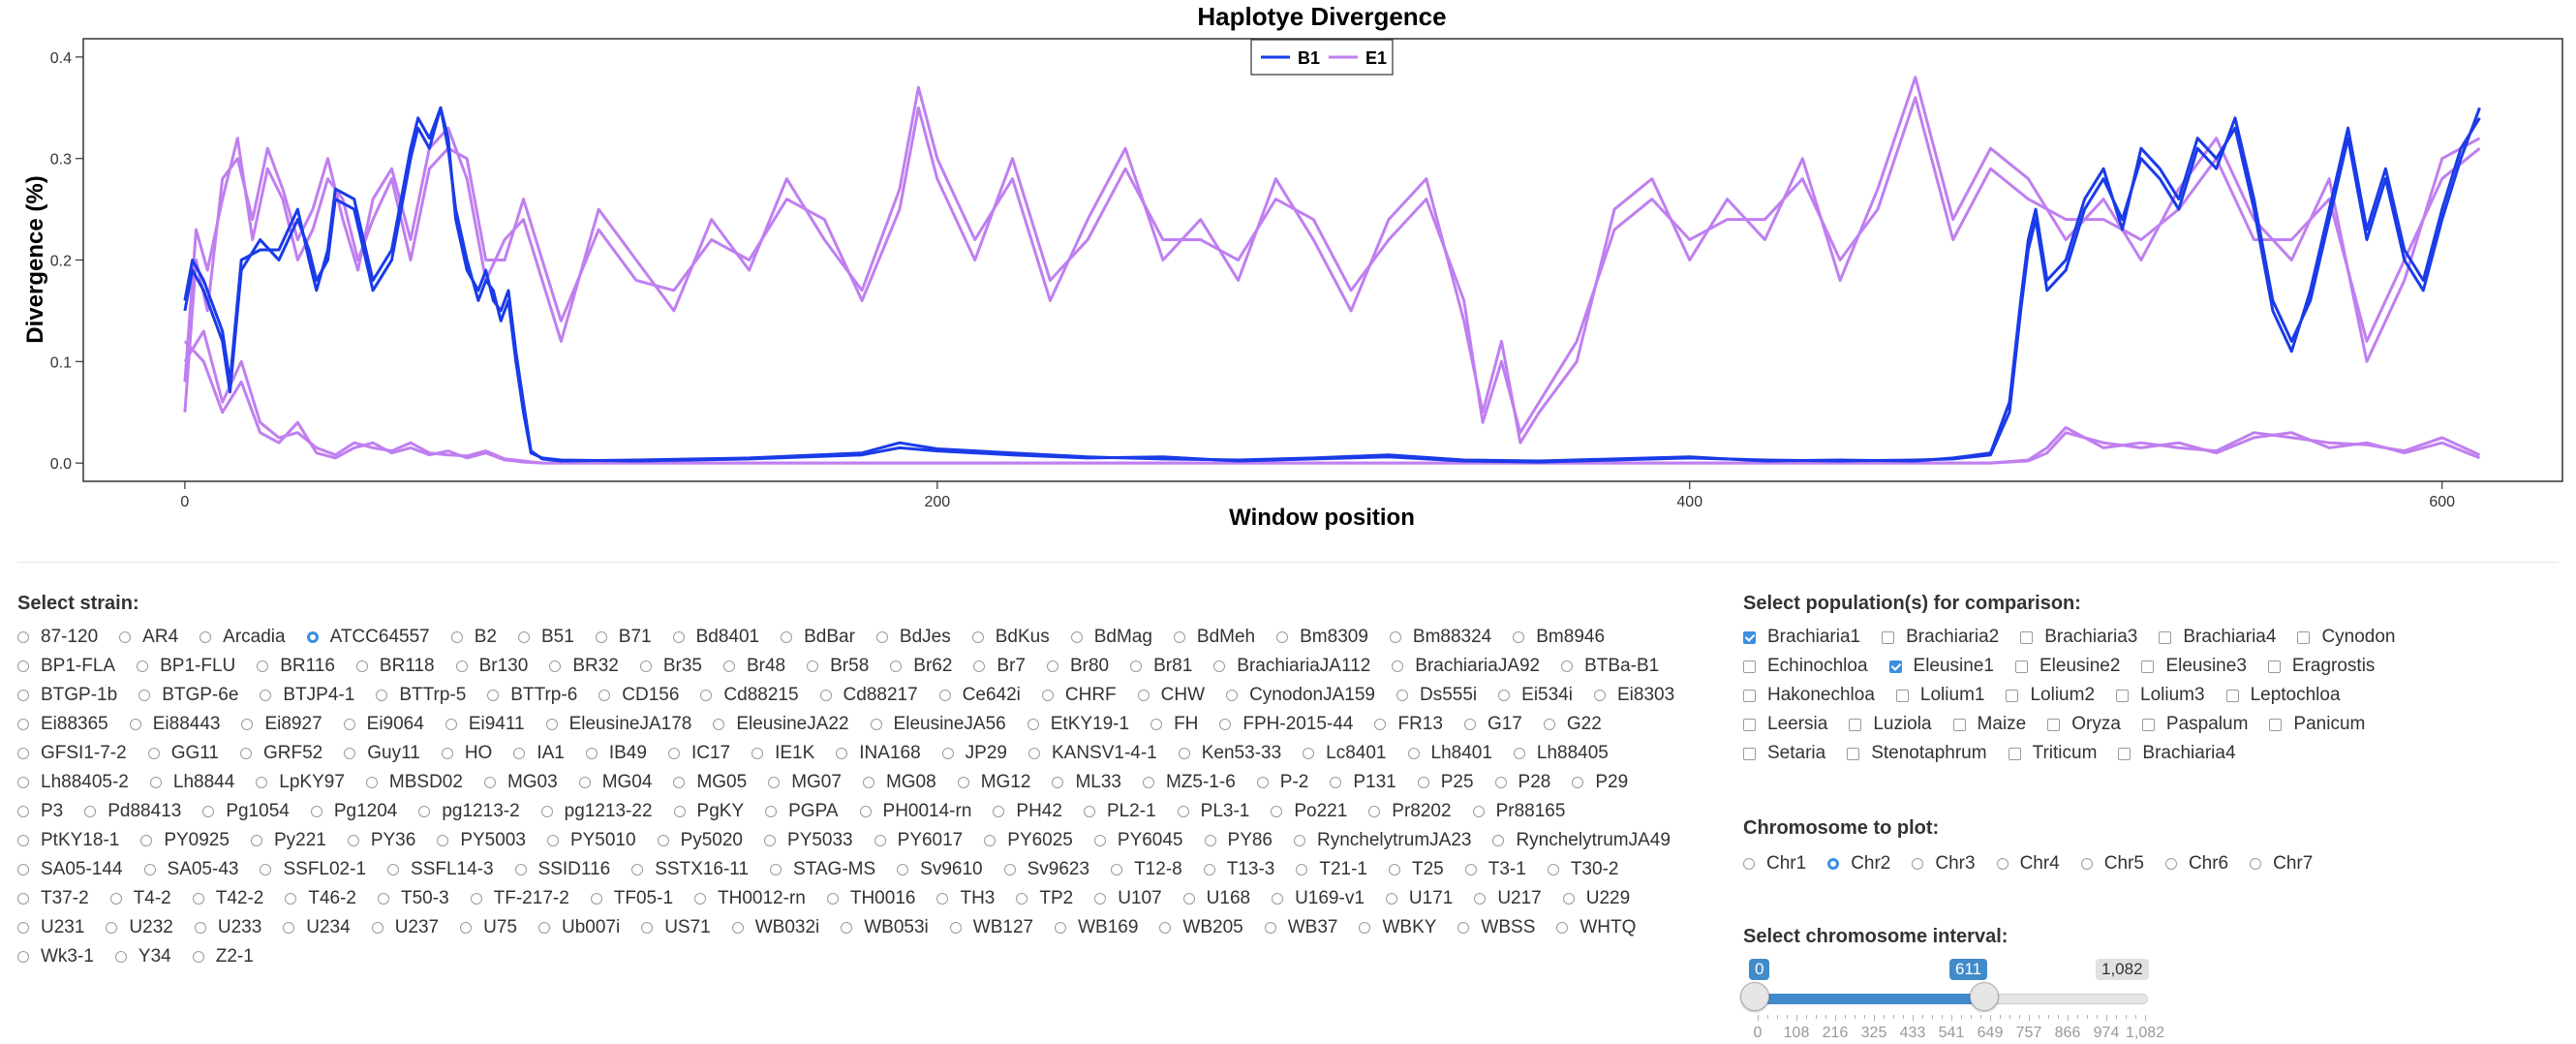 Image resolution: width=2576 pixels, height=1044 pixels. What do you see at coordinates (382, 754) in the screenshot?
I see `strain-option-guy11: Guy11` at bounding box center [382, 754].